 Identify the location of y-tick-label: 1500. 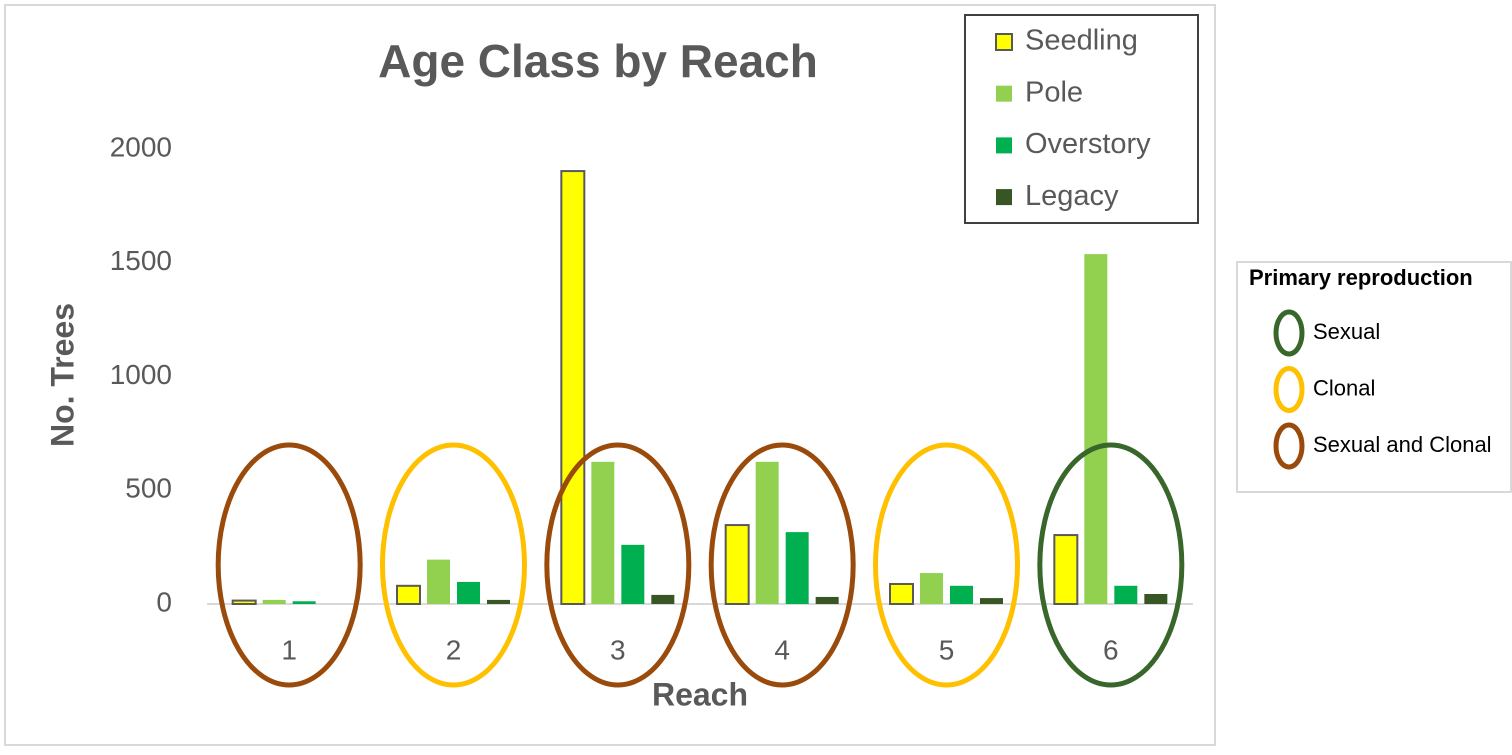
(141, 260).